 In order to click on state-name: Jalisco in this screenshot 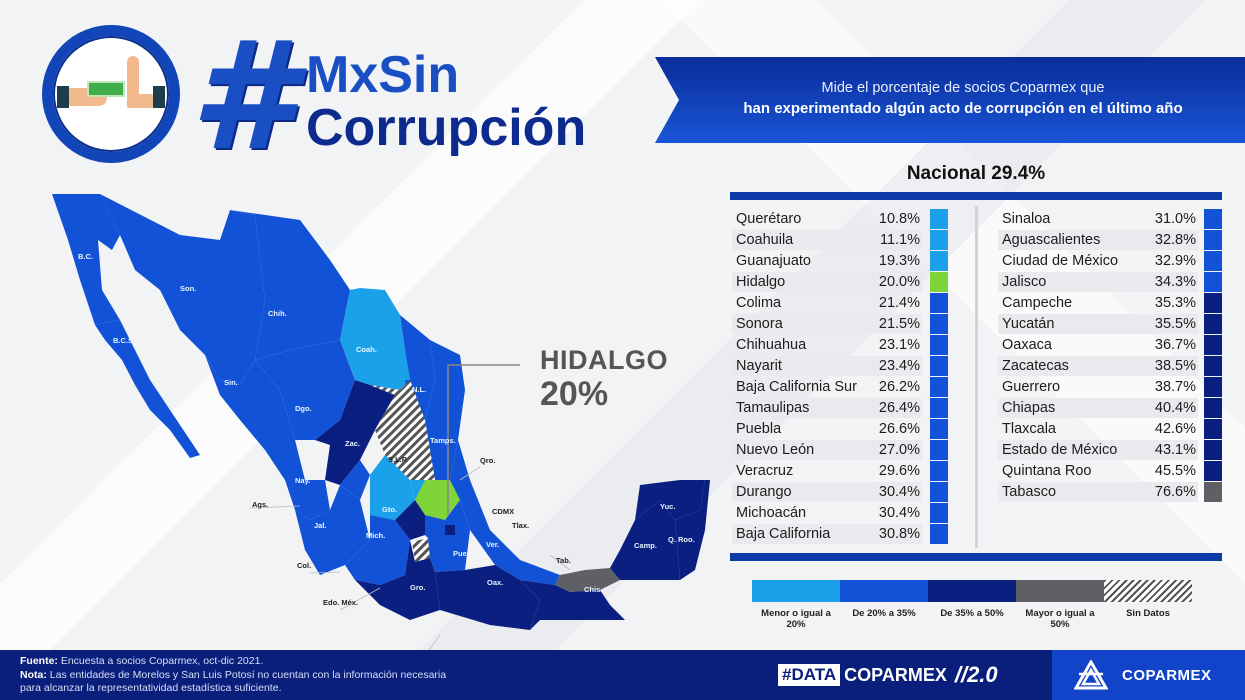, I will do `click(1024, 281)`.